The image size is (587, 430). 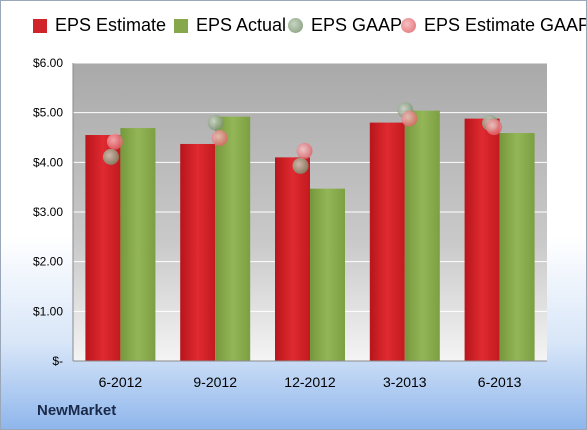 What do you see at coordinates (77, 410) in the screenshot?
I see `company-name: NewMarket` at bounding box center [77, 410].